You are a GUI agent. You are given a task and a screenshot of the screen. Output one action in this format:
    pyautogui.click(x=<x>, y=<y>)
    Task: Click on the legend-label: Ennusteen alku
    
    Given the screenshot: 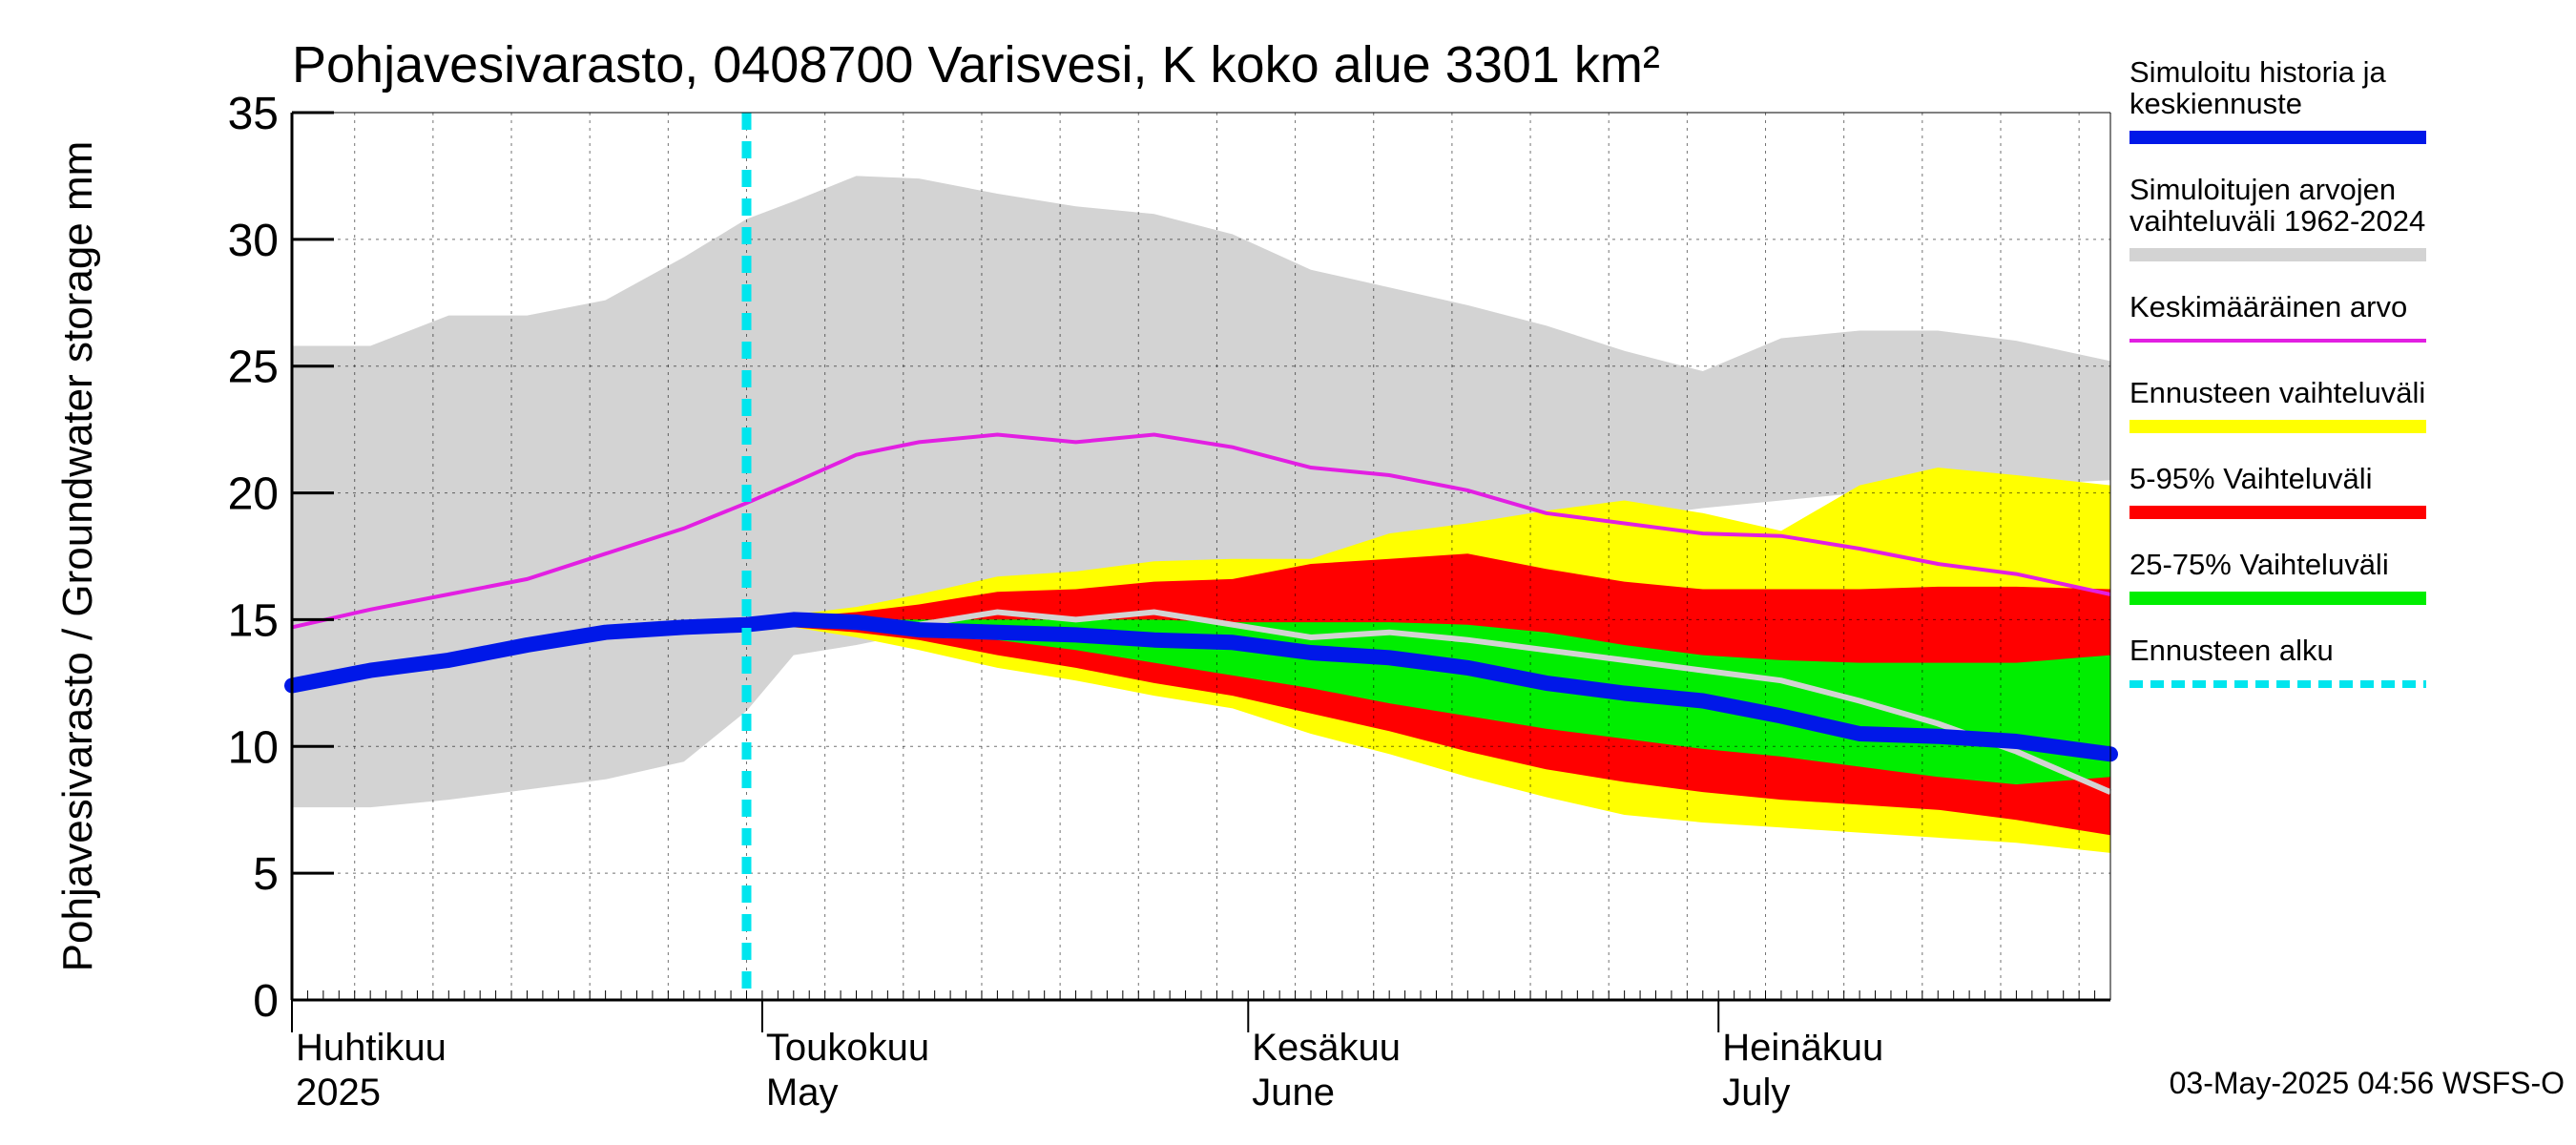 What is the action you would take?
    pyautogui.click(x=2231, y=650)
    